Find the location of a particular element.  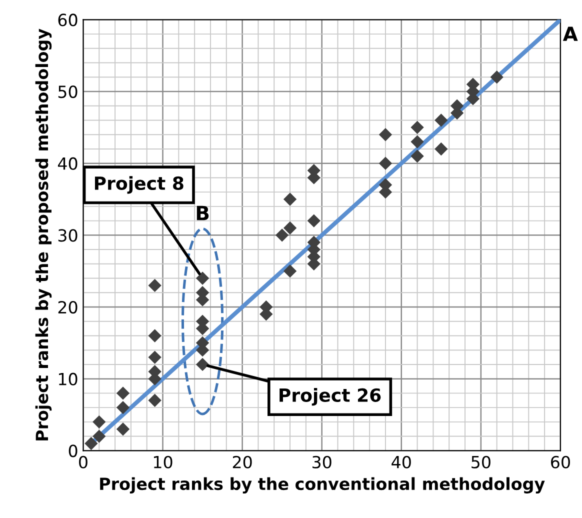

y-tick-label: 40 is located at coordinates (68, 163).